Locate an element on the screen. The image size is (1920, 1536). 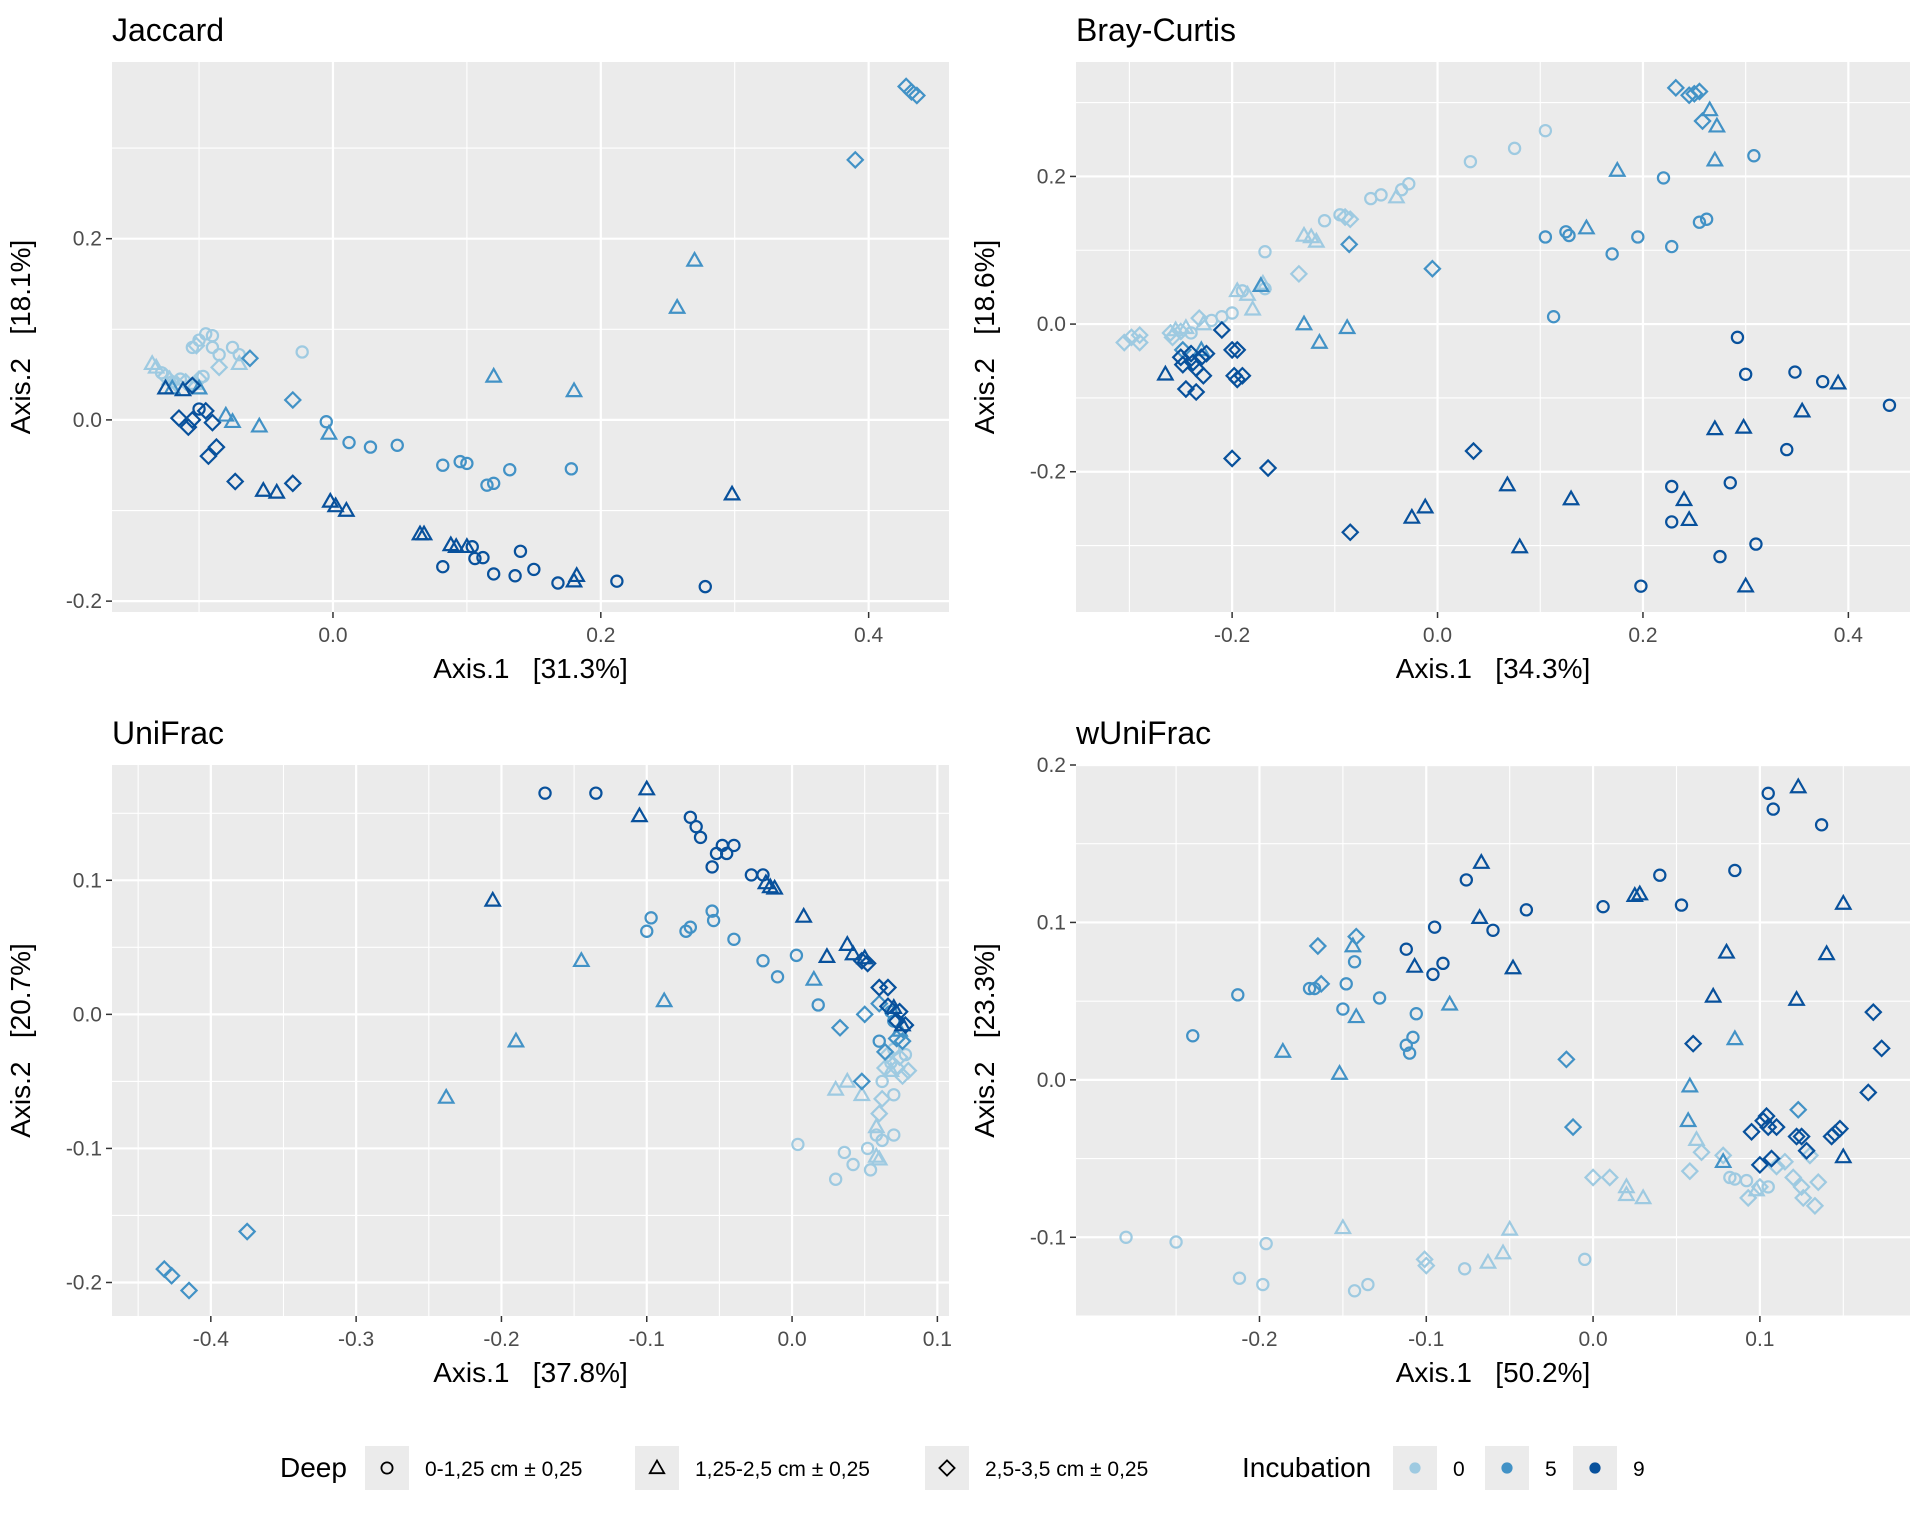
x-tick-label: -0.1 is located at coordinates (647, 1339).